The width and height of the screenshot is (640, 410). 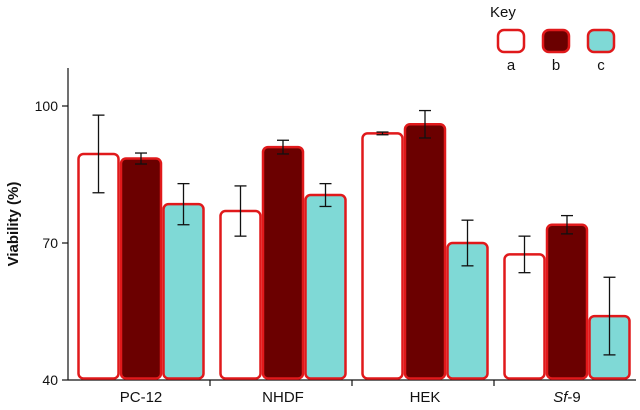 What do you see at coordinates (511, 41) in the screenshot?
I see `legend-swatch-a` at bounding box center [511, 41].